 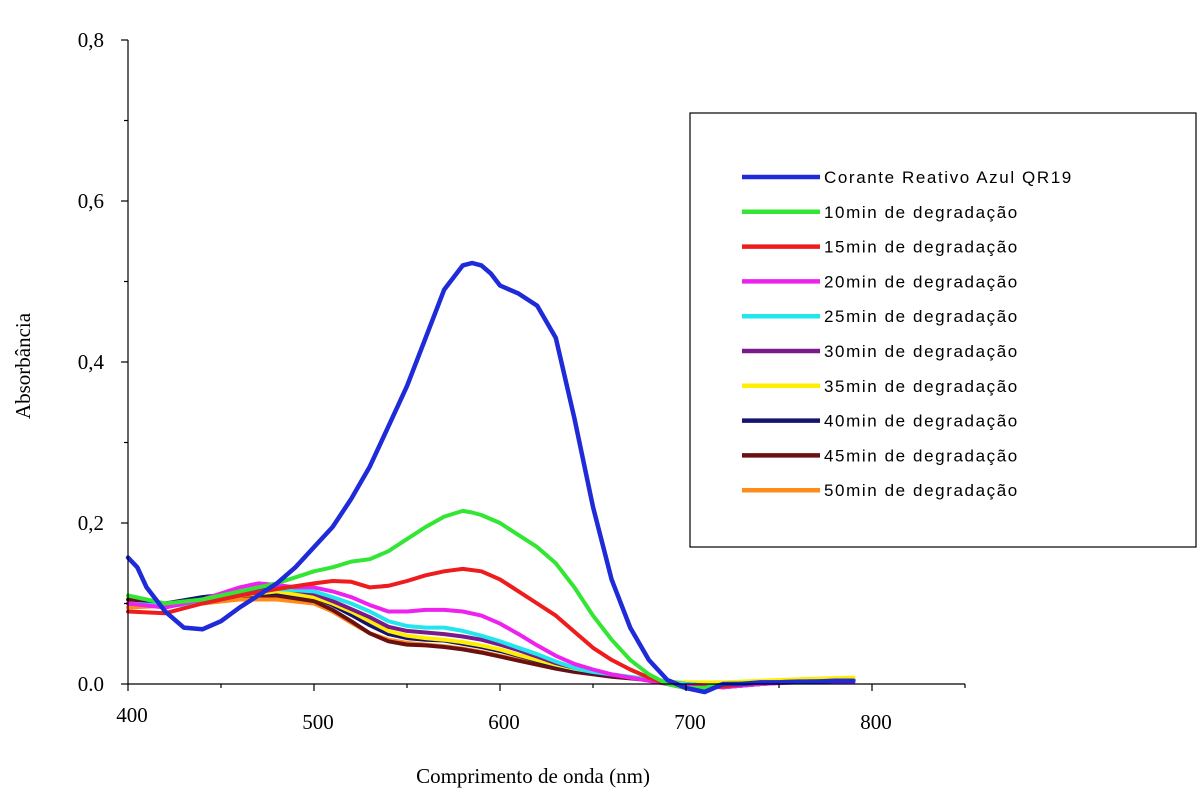 I want to click on x-tick-label: 700, so click(x=690, y=722).